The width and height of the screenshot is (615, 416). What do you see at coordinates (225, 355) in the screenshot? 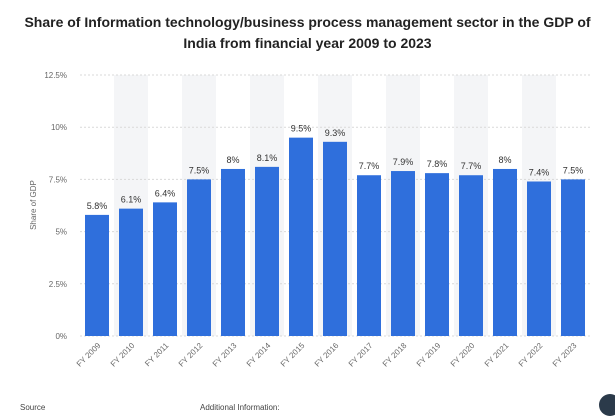
I see `x-tick-label: FY 2013` at bounding box center [225, 355].